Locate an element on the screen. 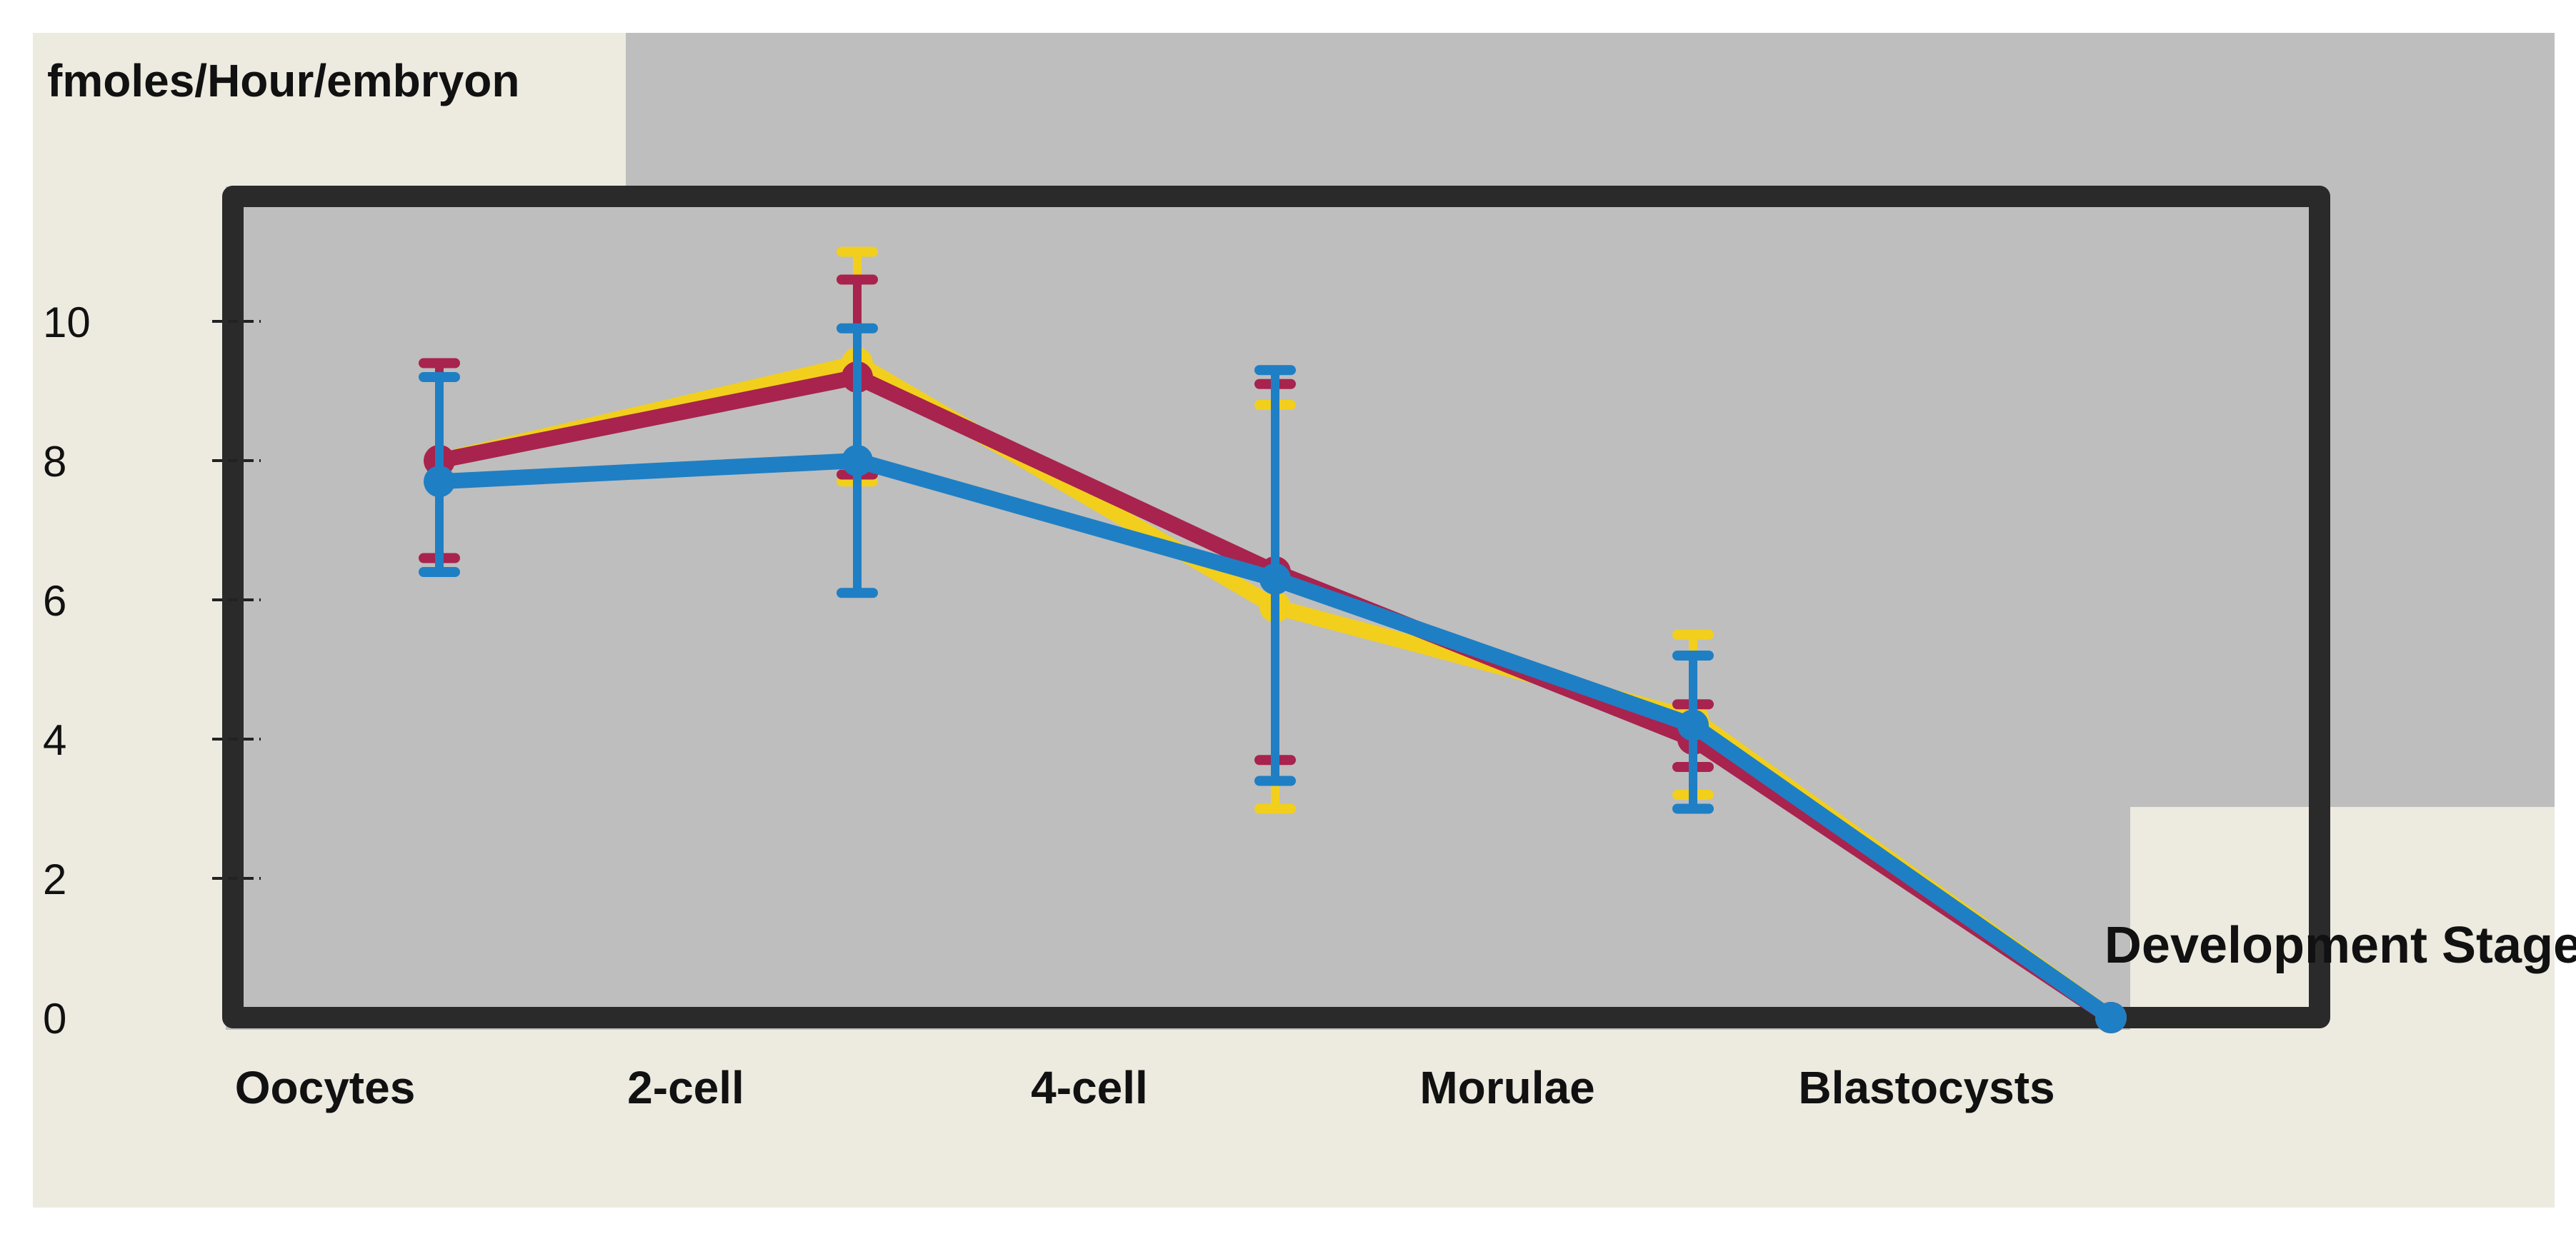 Image resolution: width=2576 pixels, height=1239 pixels. y-tick-label: 2 is located at coordinates (54, 879).